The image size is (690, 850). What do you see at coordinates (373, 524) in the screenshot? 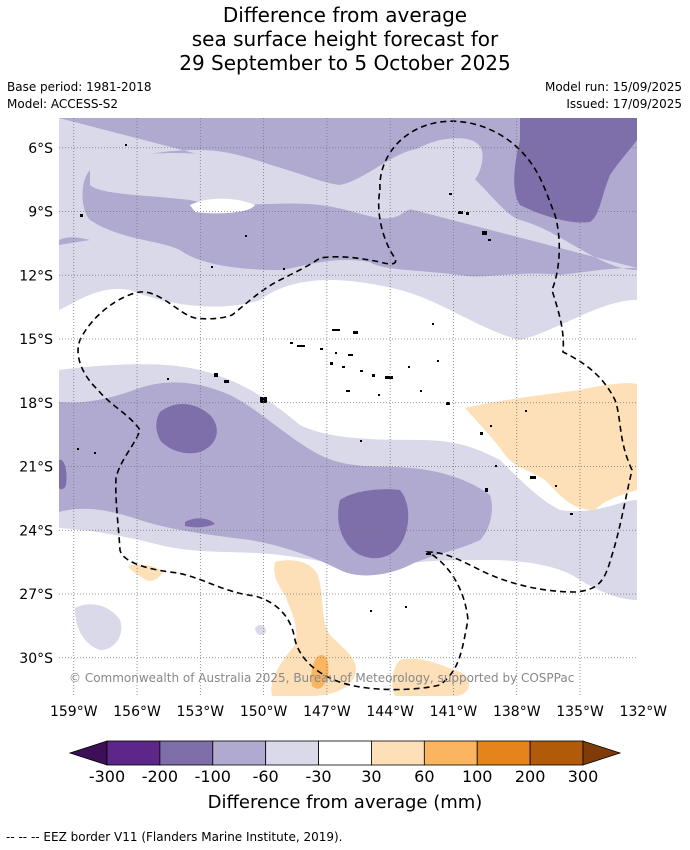
I see `anomaly-contour-dark-blob-centre` at bounding box center [373, 524].